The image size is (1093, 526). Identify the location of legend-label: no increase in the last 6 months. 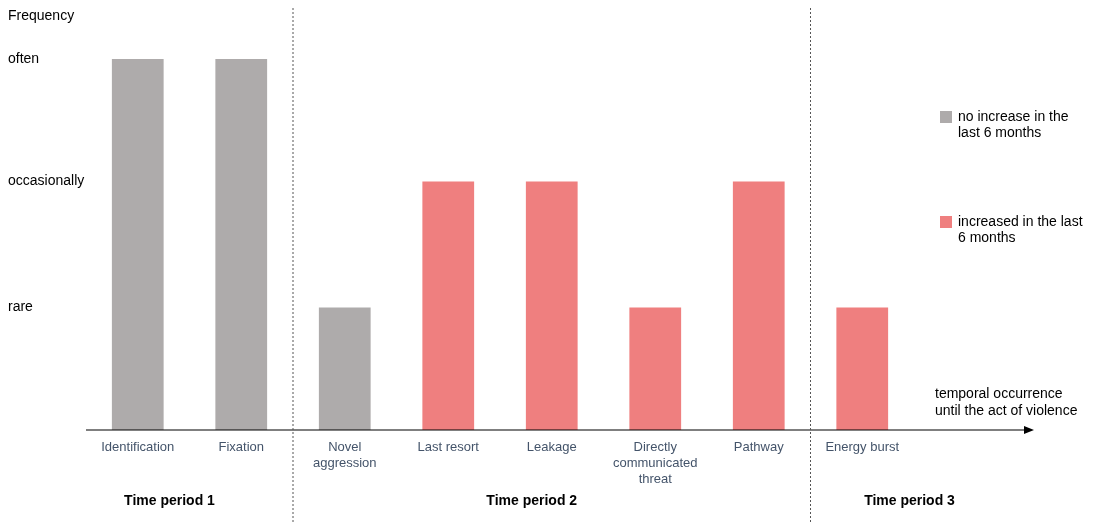
(1013, 123).